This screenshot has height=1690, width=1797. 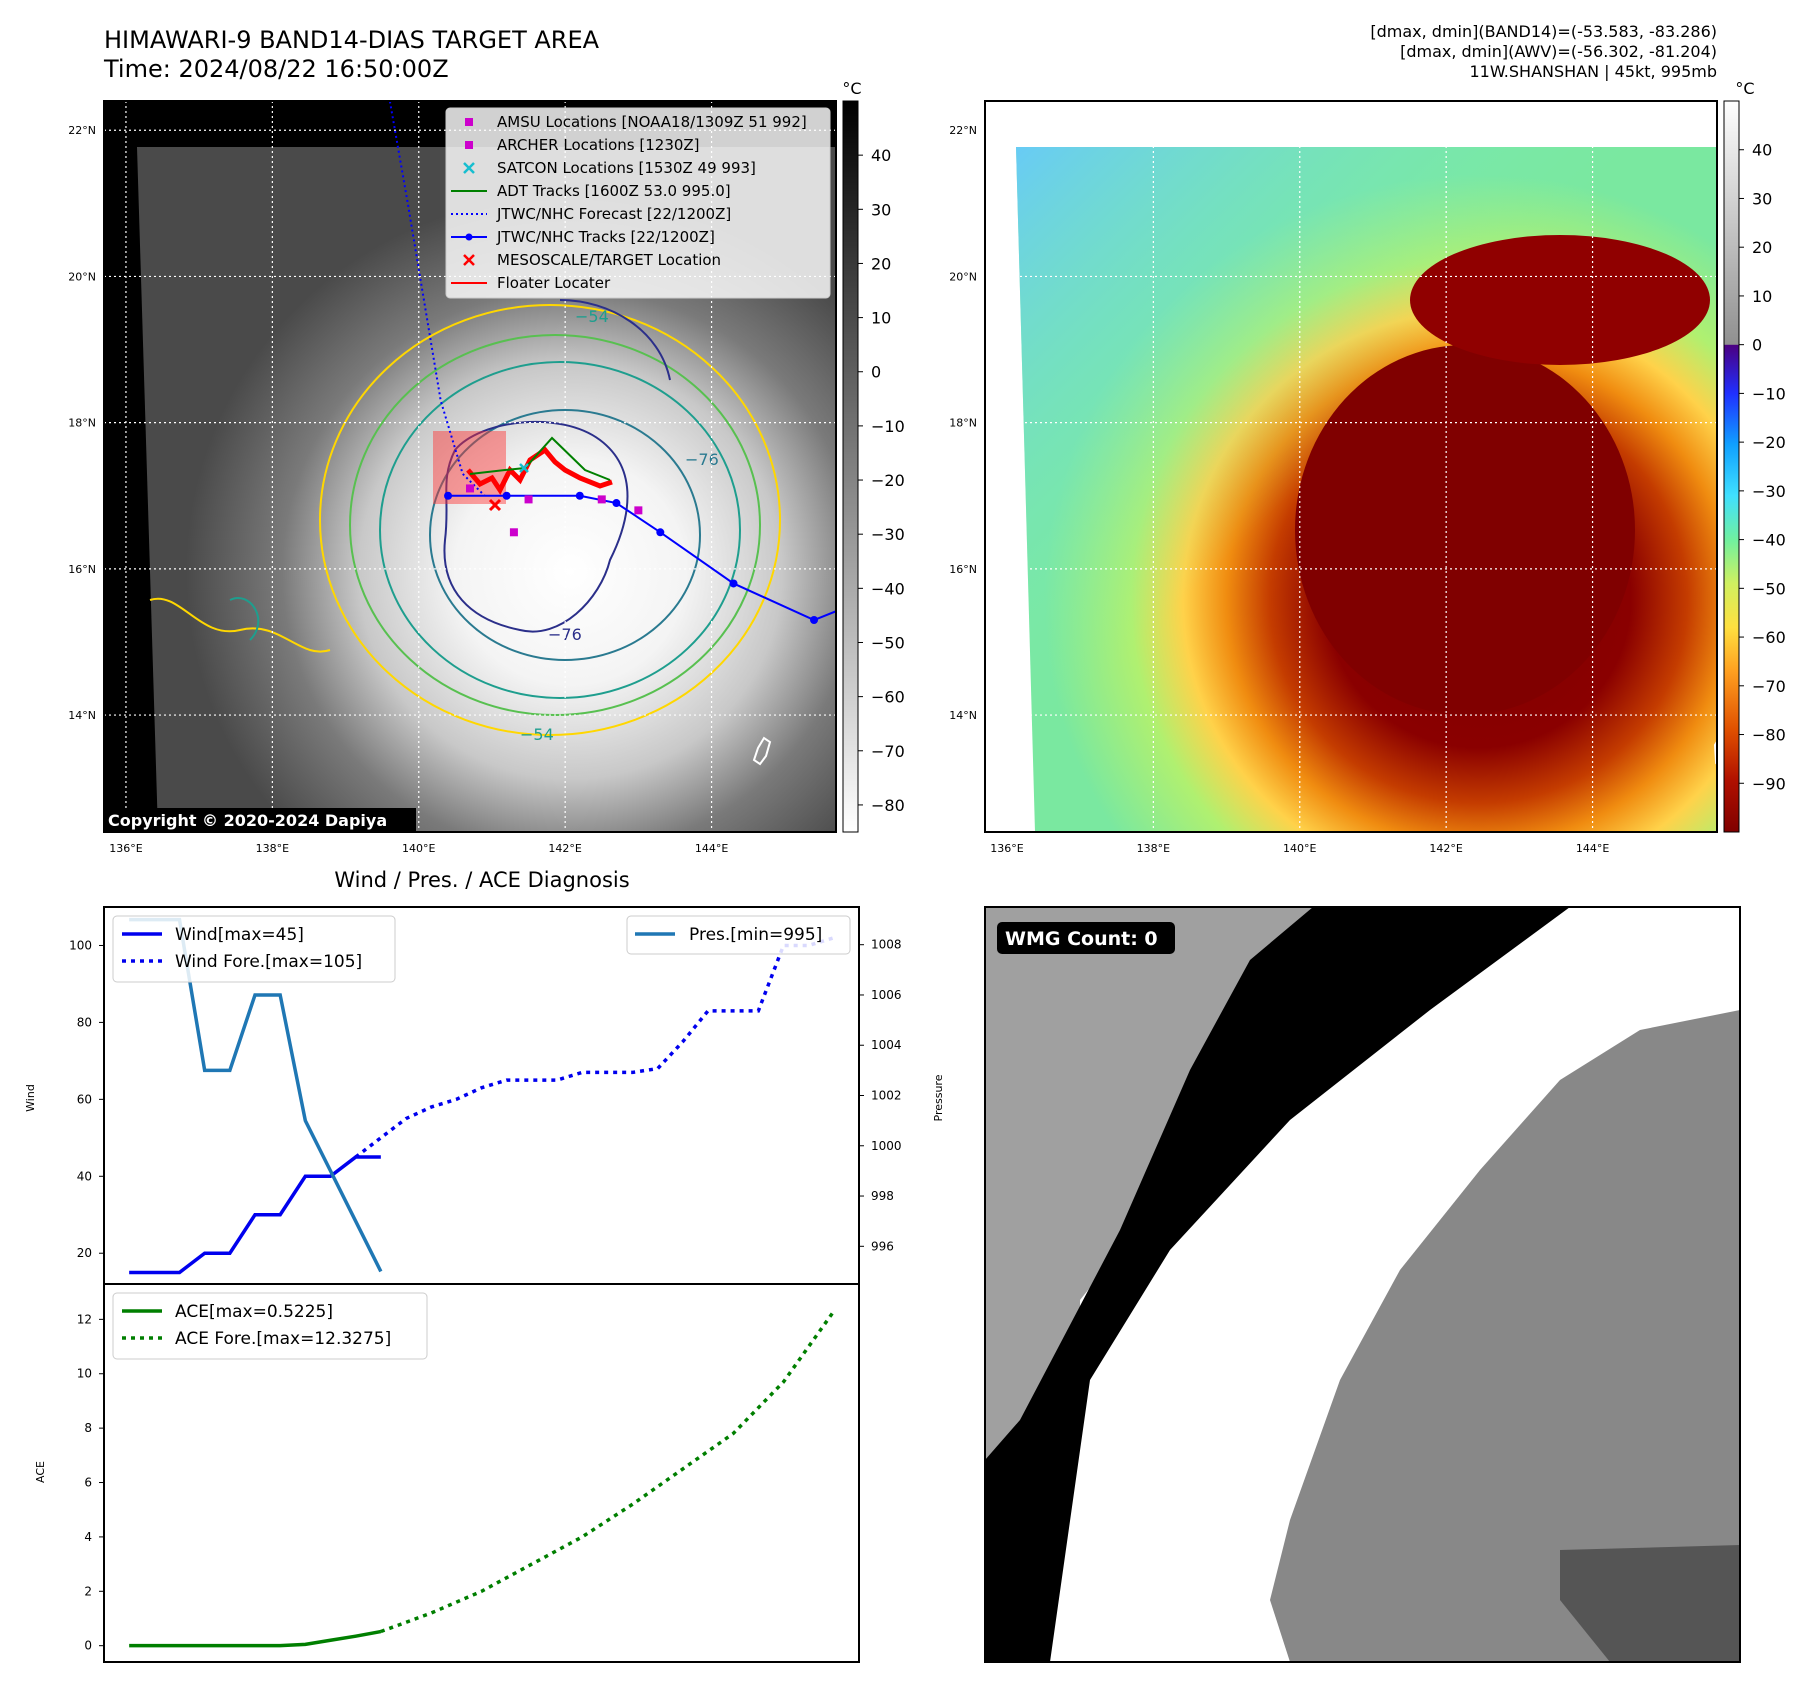 What do you see at coordinates (352, 40) in the screenshot?
I see `title-line-1: HIMAWARI-9 BAND14-DIAS TARGET AREA` at bounding box center [352, 40].